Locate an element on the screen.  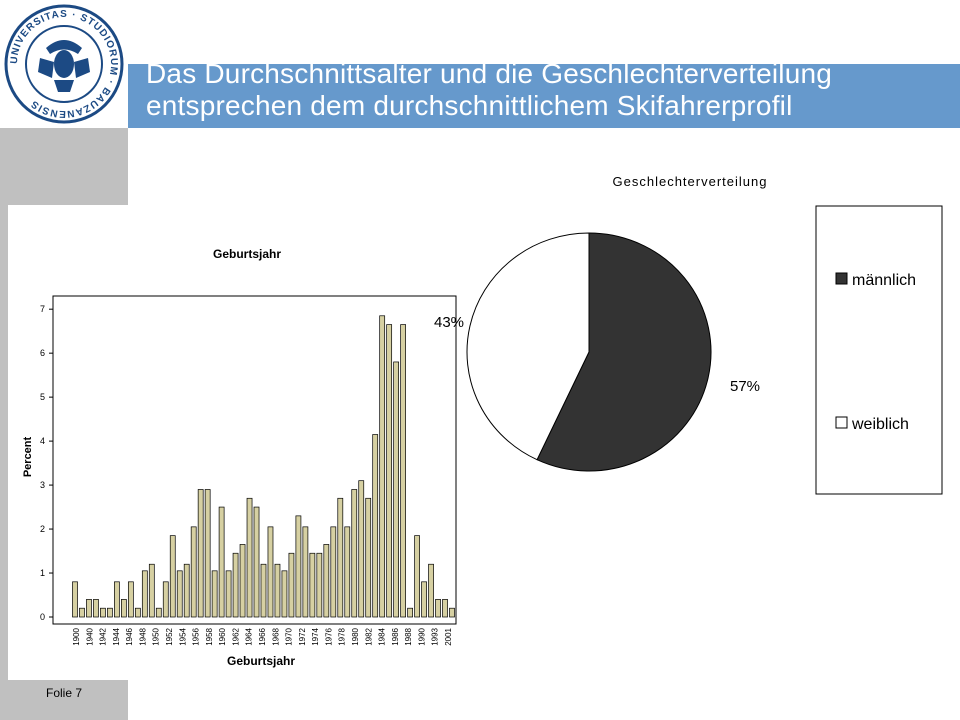
x-tick-label: 1958 is located at coordinates (209, 636).